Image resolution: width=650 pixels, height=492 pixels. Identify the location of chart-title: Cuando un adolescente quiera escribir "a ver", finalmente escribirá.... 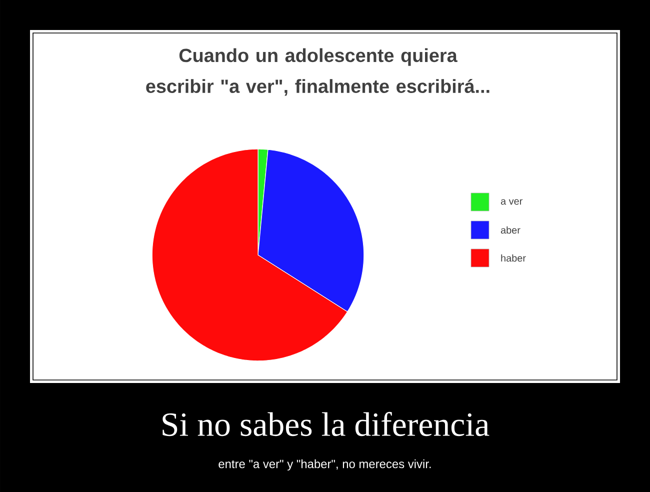
(318, 72).